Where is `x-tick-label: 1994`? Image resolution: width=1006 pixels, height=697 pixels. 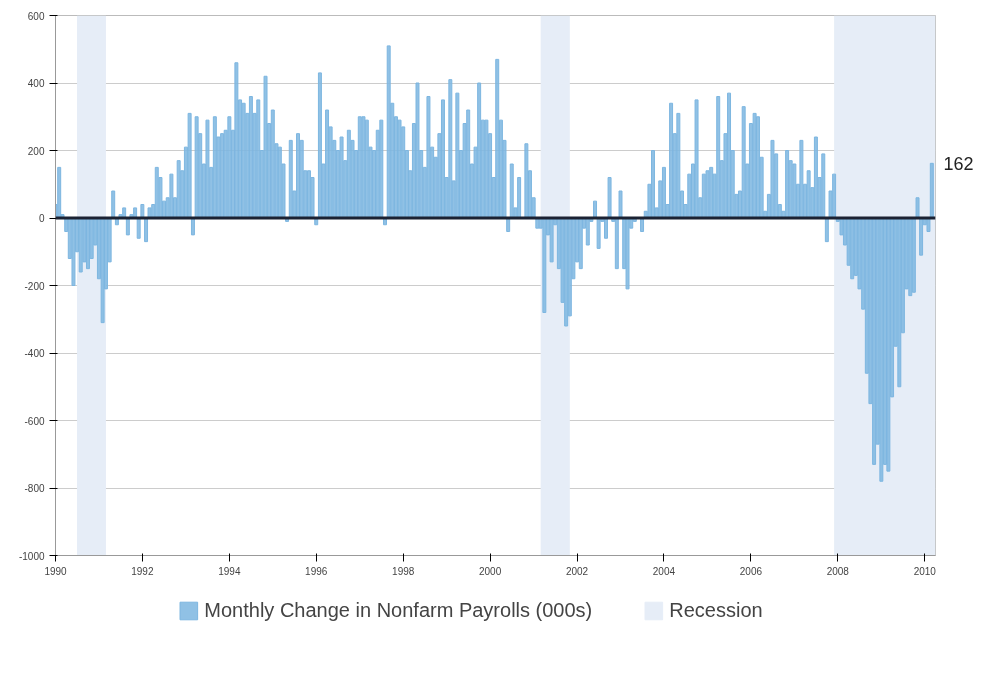
x-tick-label: 1994 is located at coordinates (229, 571).